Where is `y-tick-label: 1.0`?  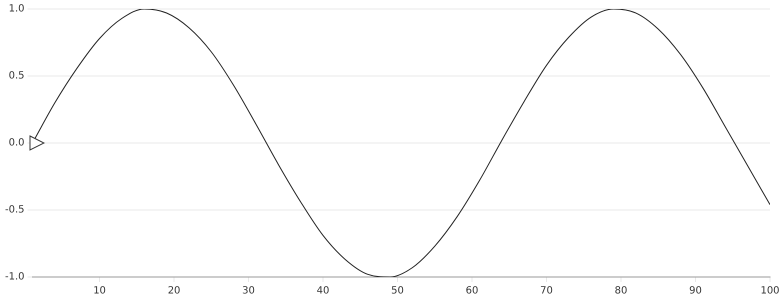 y-tick-label: 1.0 is located at coordinates (16, 9).